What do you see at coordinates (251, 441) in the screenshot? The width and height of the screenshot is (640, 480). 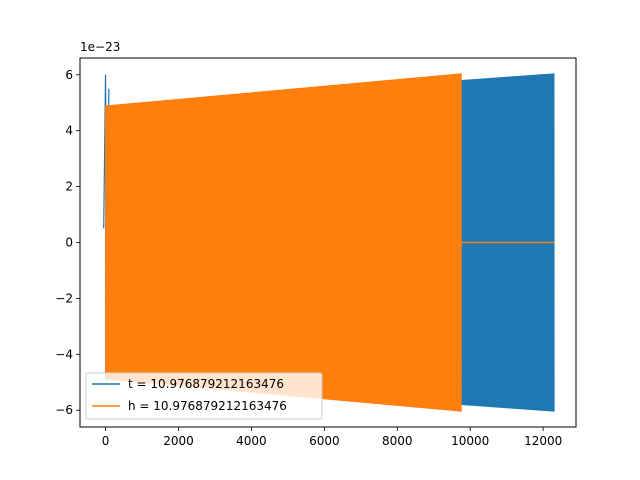 I see `x-tick-label: 4000` at bounding box center [251, 441].